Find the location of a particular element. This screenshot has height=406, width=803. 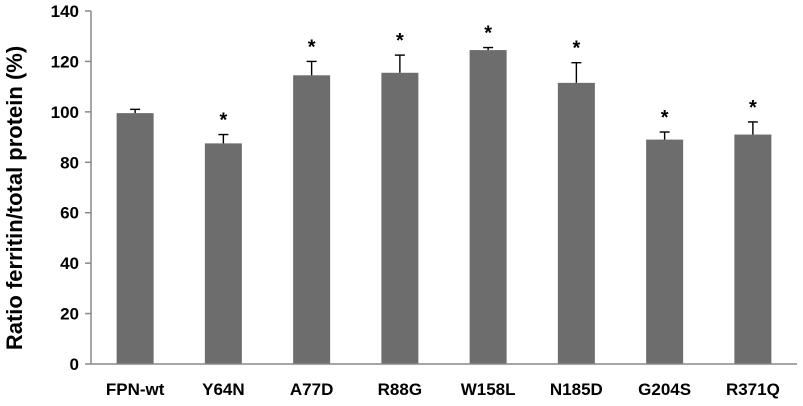

x-tick-label: N185D is located at coordinates (576, 389).